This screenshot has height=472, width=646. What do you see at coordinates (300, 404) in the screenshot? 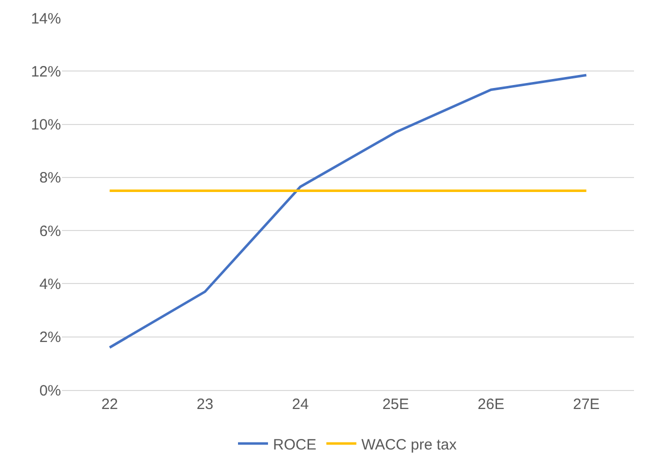
I see `x-tick-label: 24` at bounding box center [300, 404].